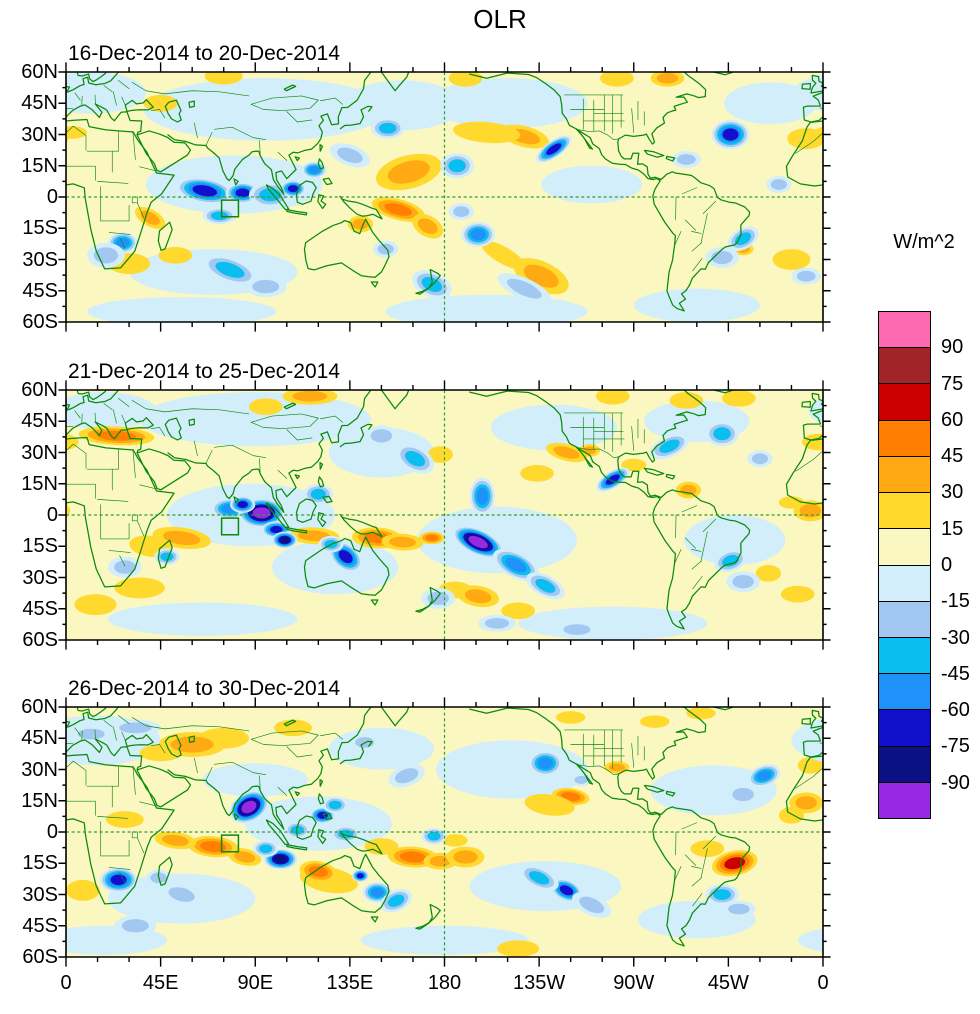 This screenshot has height=1014, width=980. Describe the element at coordinates (955, 782) in the screenshot. I see `colorbar-tick-label: -90` at that location.